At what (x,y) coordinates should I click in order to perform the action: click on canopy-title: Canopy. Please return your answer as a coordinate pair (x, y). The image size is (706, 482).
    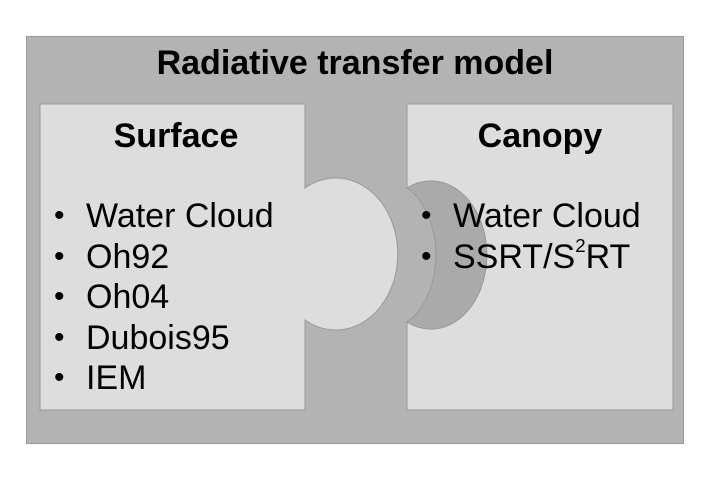
    Looking at the image, I should click on (540, 136).